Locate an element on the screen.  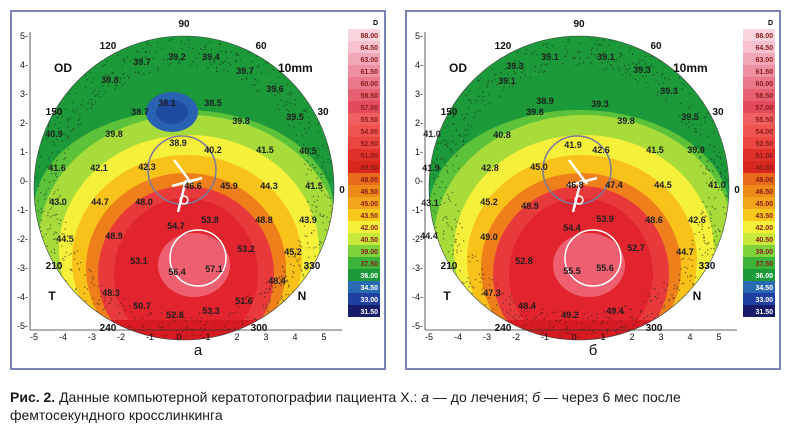
power-reading: 39.9 is located at coordinates (696, 150).